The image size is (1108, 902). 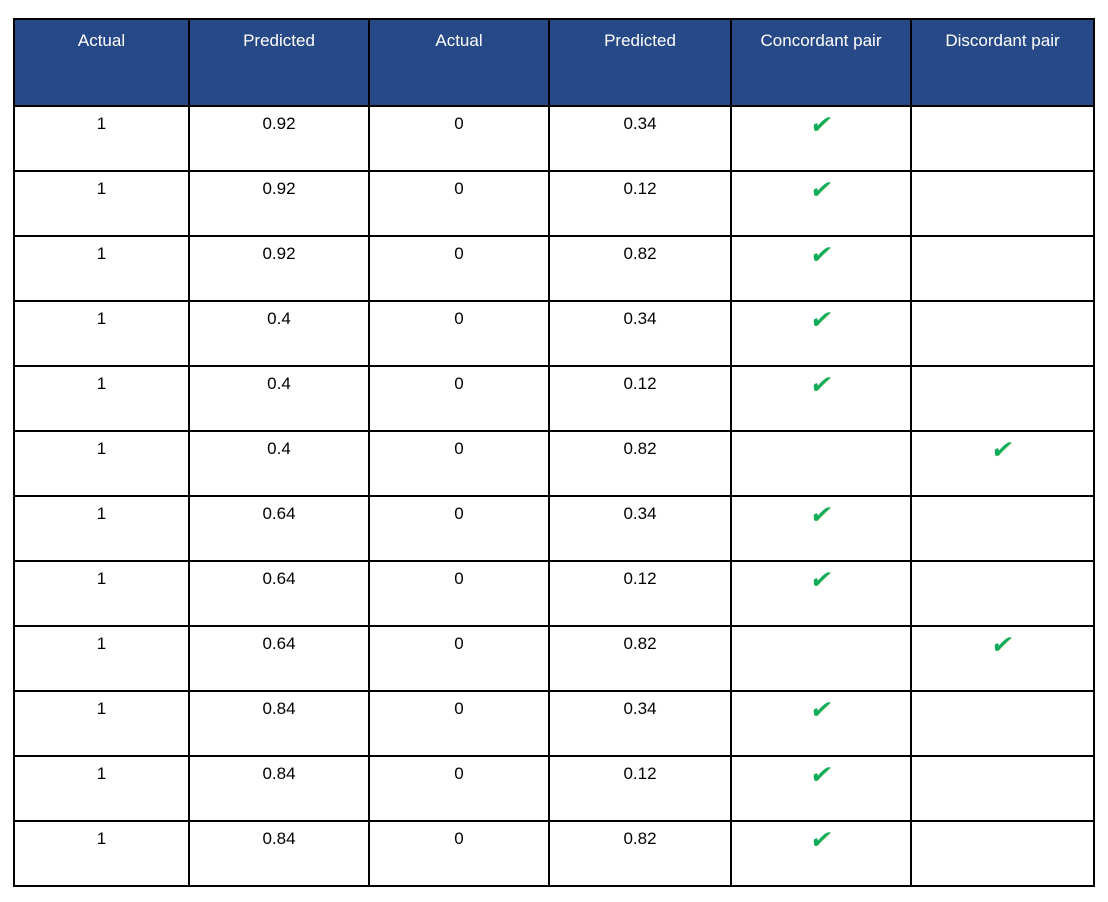 I want to click on header-predicted-positive: Predicted, so click(x=279, y=62).